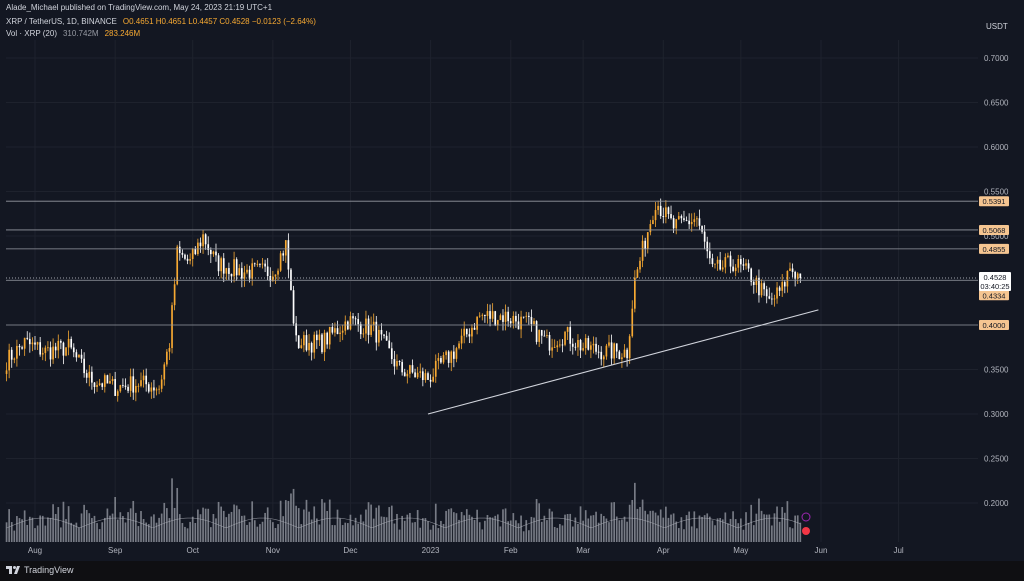  Describe the element at coordinates (806, 517) in the screenshot. I see `event-flash-icon` at that location.